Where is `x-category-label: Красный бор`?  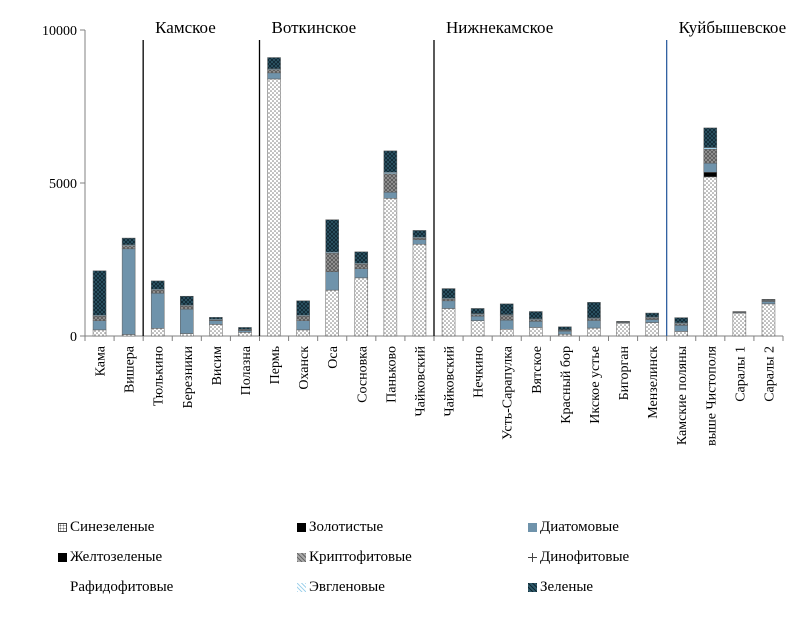 x-category-label: Красный бор is located at coordinates (566, 385).